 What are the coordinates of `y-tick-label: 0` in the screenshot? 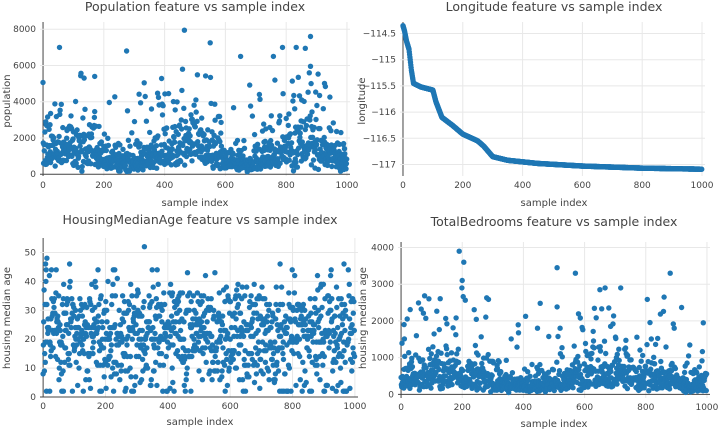 It's located at (33, 398).